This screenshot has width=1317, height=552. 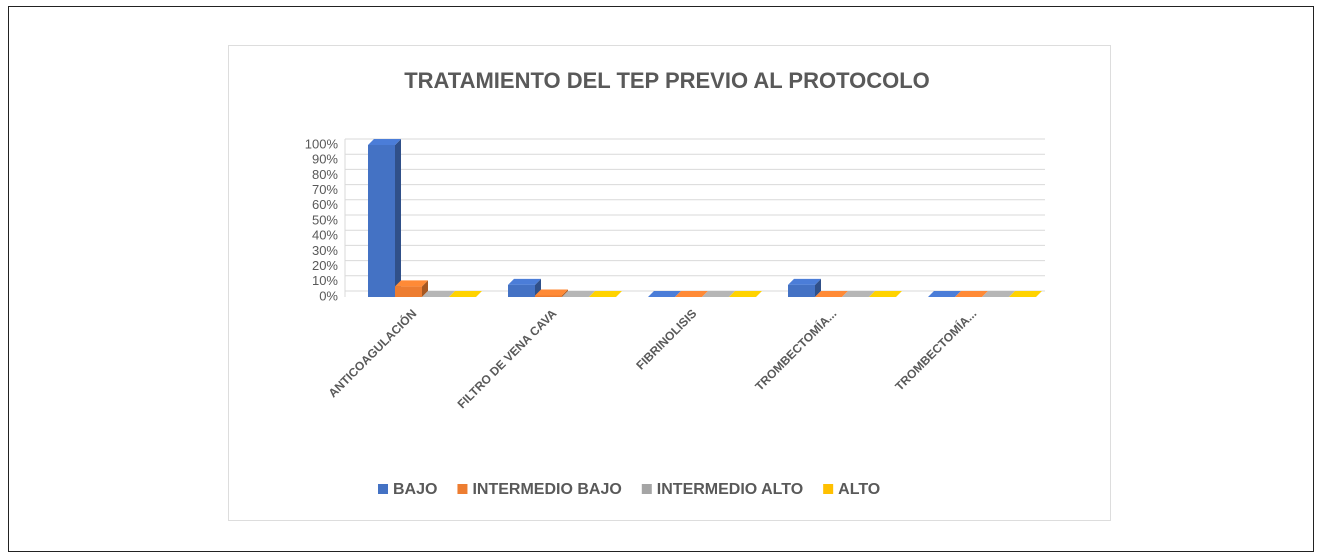 I want to click on y-tick-label: 80%, so click(x=325, y=174).